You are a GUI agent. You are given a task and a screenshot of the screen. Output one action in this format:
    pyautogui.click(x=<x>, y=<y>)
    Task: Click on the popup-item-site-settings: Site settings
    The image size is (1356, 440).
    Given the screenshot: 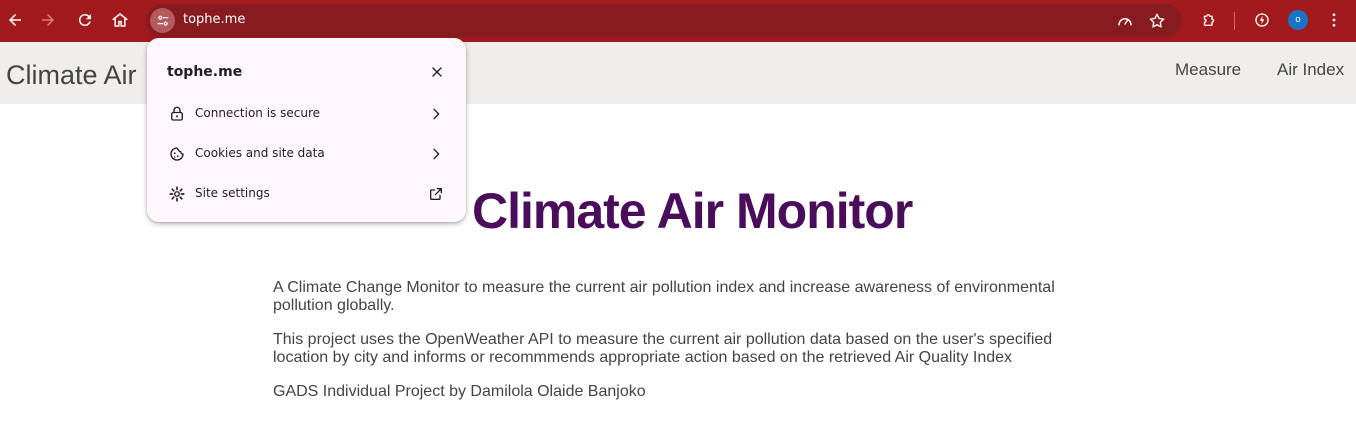 What is the action you would take?
    pyautogui.click(x=306, y=194)
    